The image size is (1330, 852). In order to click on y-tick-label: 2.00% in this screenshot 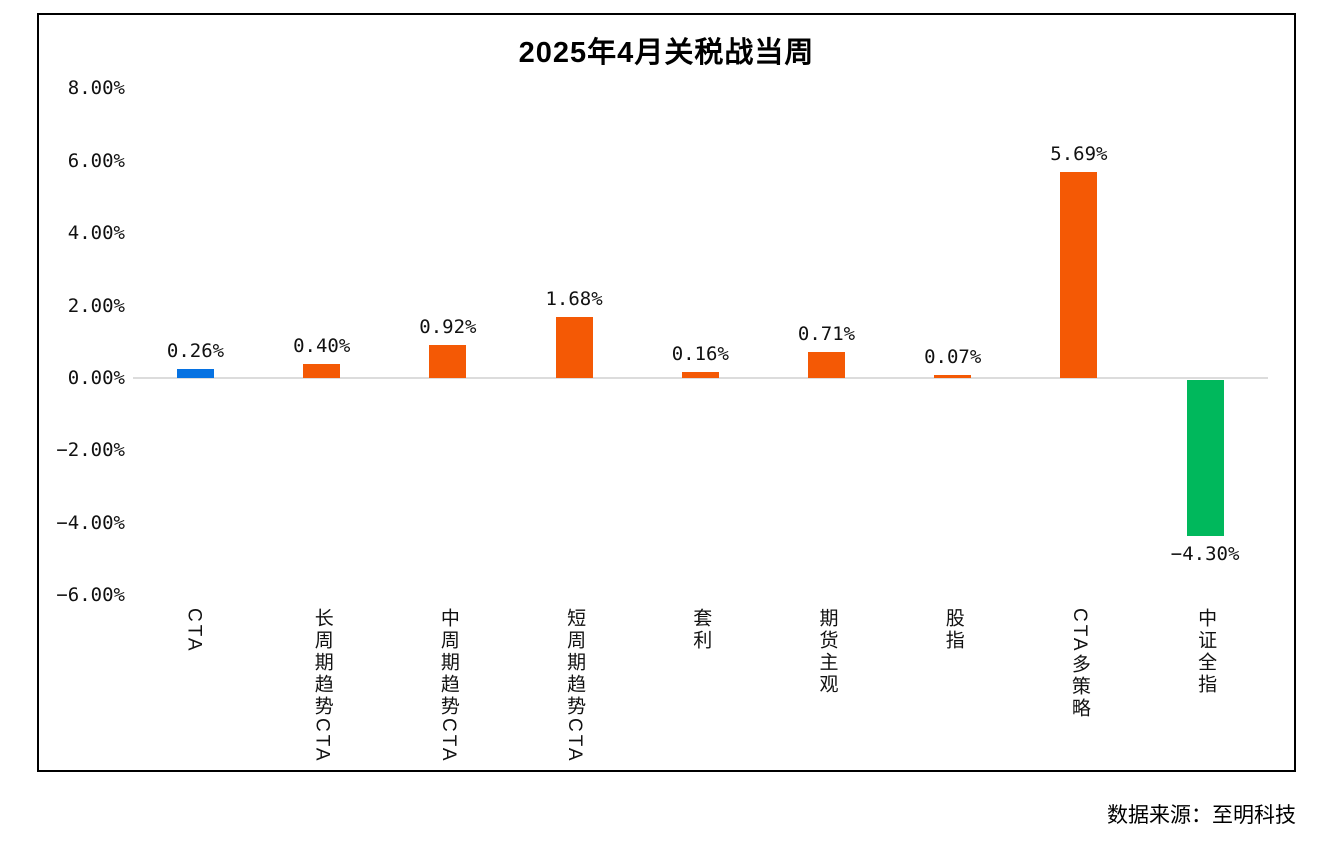, I will do `click(96, 305)`.